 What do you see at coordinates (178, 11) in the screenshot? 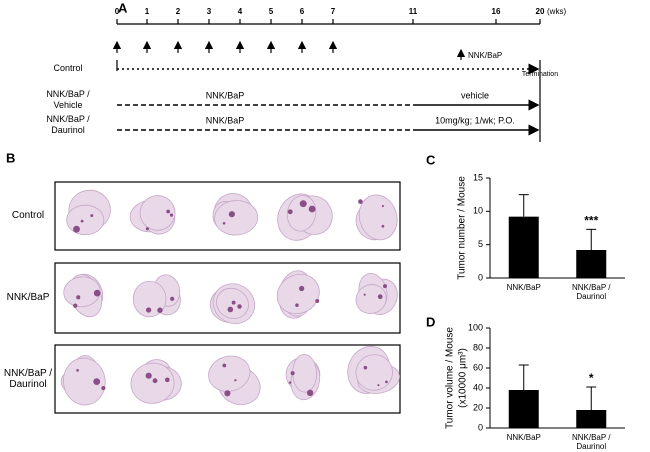
I see `week-label: 2` at bounding box center [178, 11].